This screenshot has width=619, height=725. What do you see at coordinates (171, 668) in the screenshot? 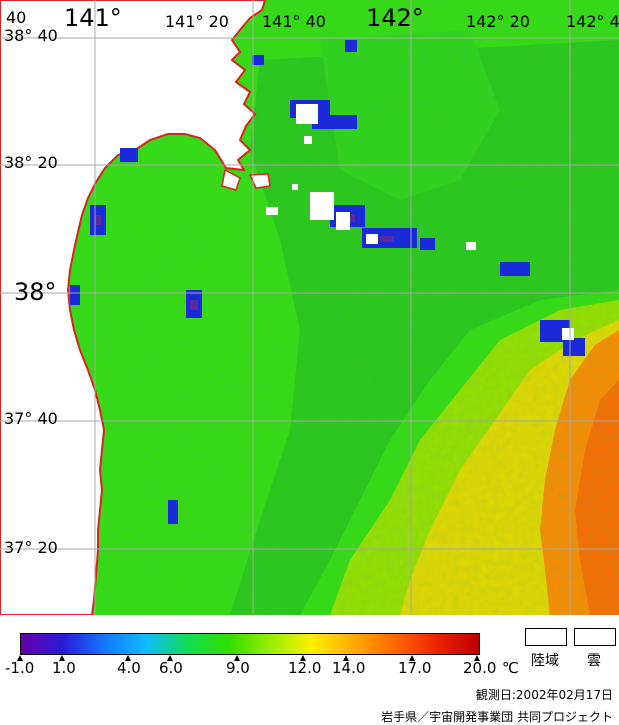
I see `legend-label: 6.0` at bounding box center [171, 668].